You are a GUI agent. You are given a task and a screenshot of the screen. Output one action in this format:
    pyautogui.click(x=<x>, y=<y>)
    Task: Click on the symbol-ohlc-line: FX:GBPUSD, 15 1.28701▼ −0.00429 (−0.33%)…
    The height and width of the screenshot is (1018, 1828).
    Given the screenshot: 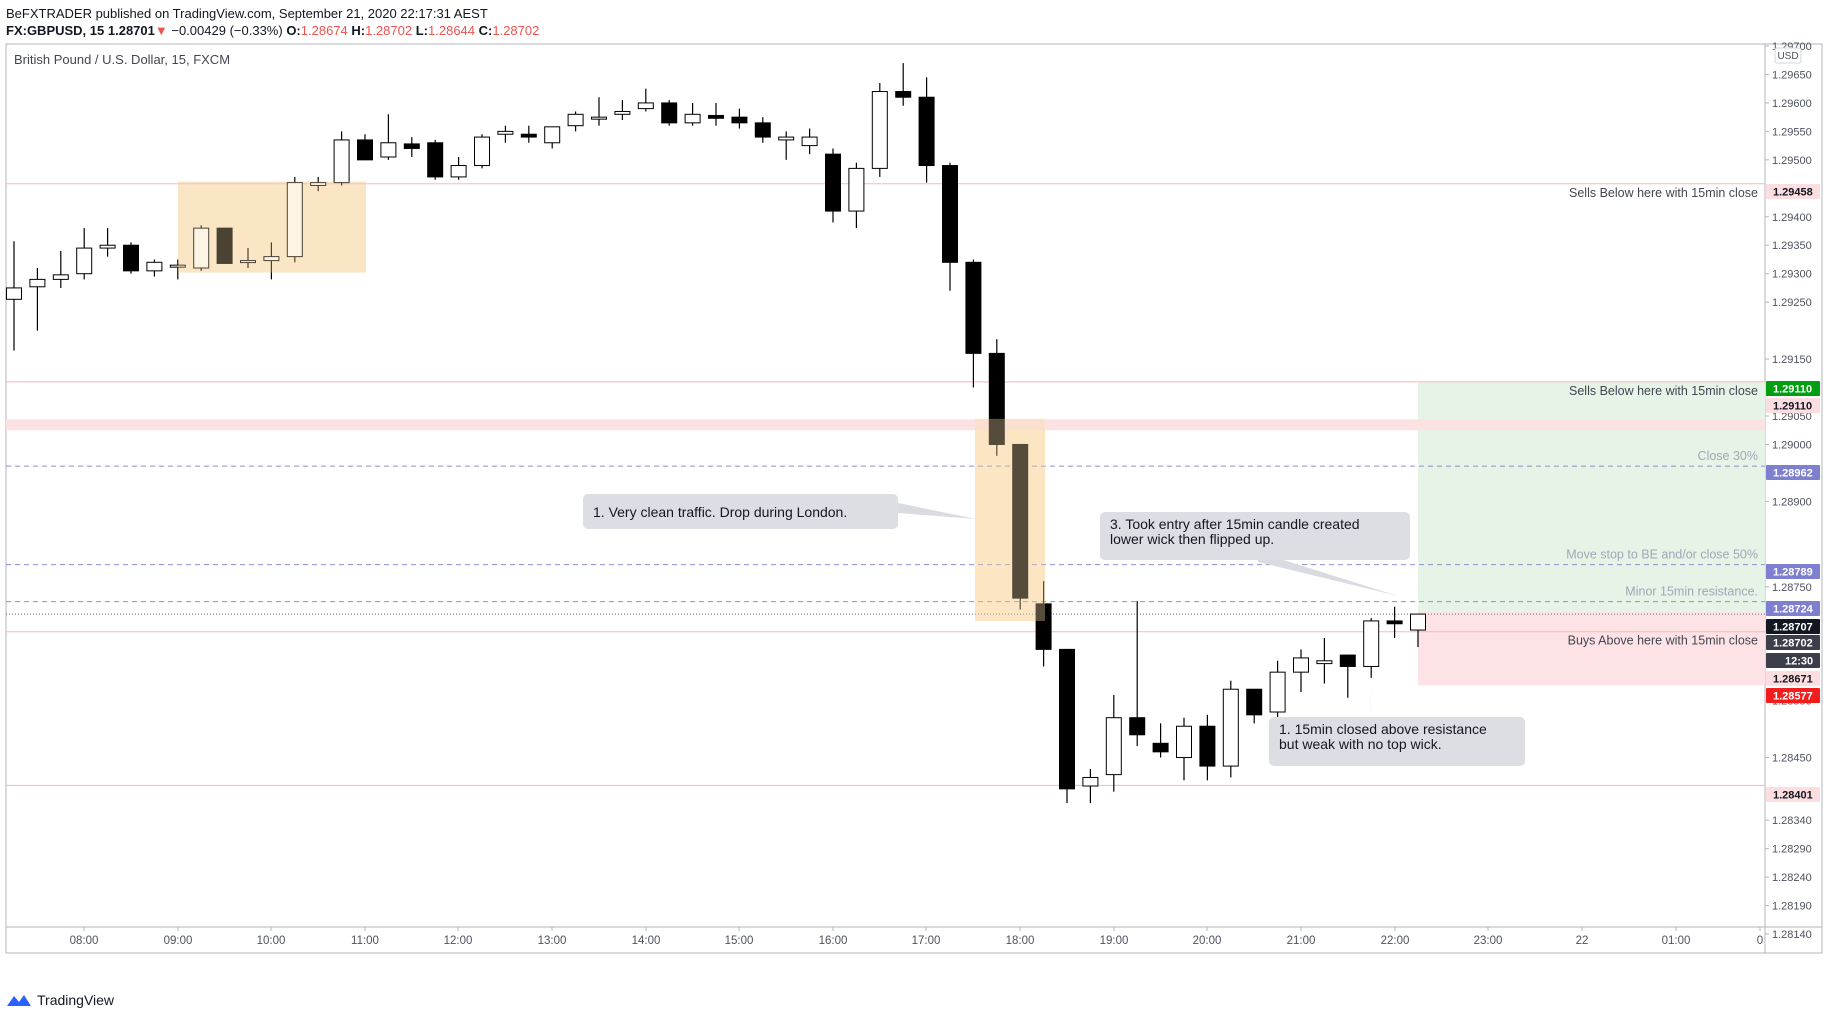 What is the action you would take?
    pyautogui.click(x=272, y=30)
    